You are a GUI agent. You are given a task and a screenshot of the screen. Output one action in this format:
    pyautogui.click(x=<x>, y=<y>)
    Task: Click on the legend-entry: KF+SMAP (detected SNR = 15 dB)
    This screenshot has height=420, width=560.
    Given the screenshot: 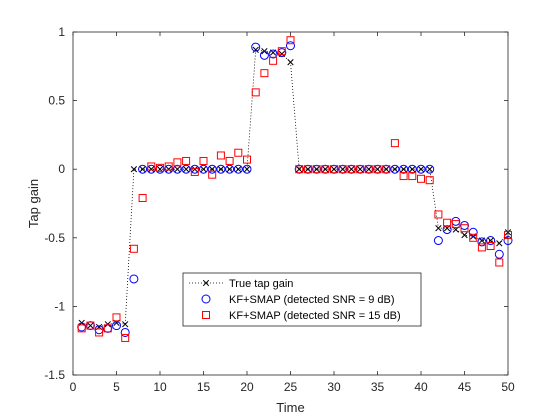 What is the action you would take?
    pyautogui.click(x=301, y=316)
    